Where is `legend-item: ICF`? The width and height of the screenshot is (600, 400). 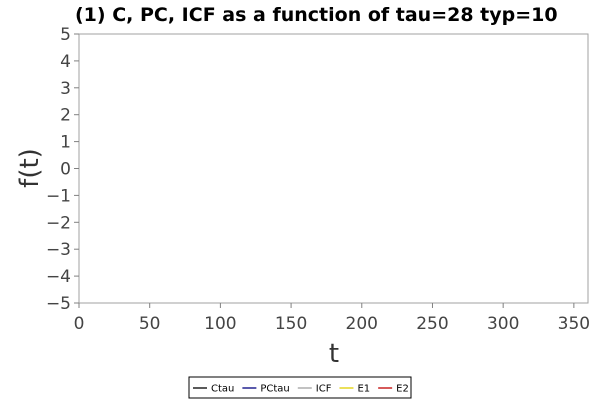 legend-item: ICF is located at coordinates (314, 389).